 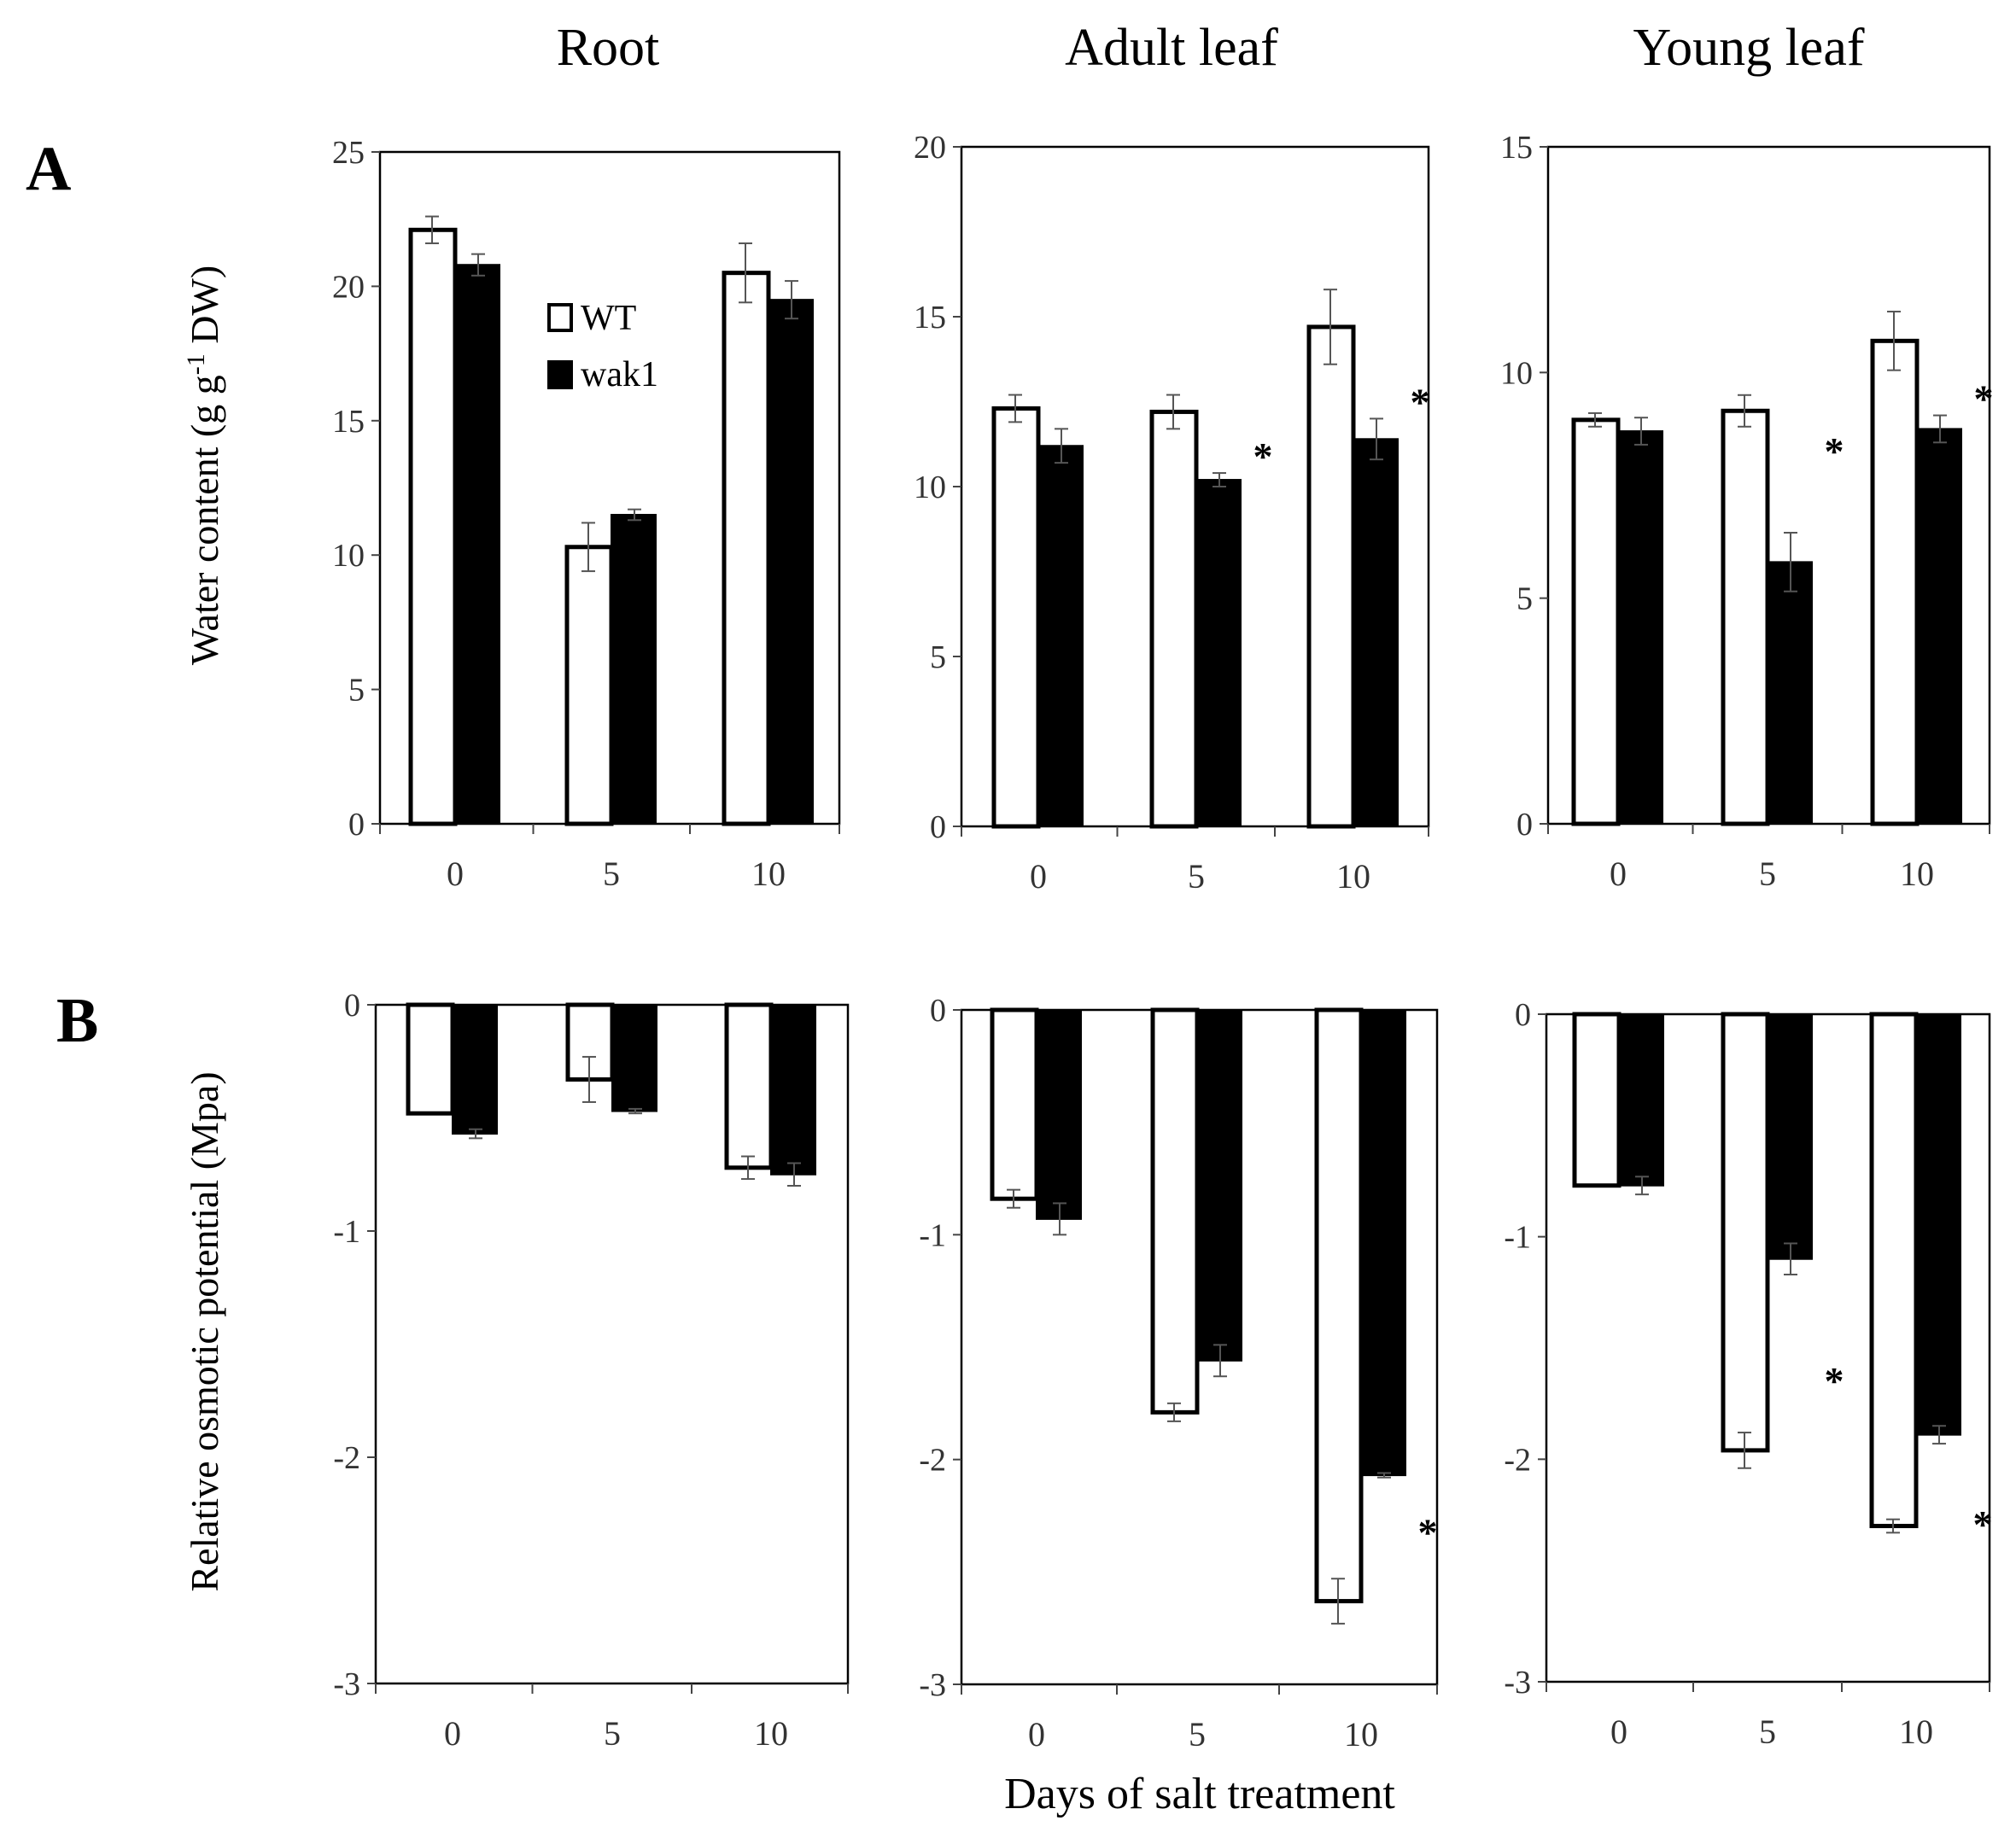 I want to click on ylabel-osmotic-potential: Relative osmotic potential (Mpa), so click(x=204, y=1331).